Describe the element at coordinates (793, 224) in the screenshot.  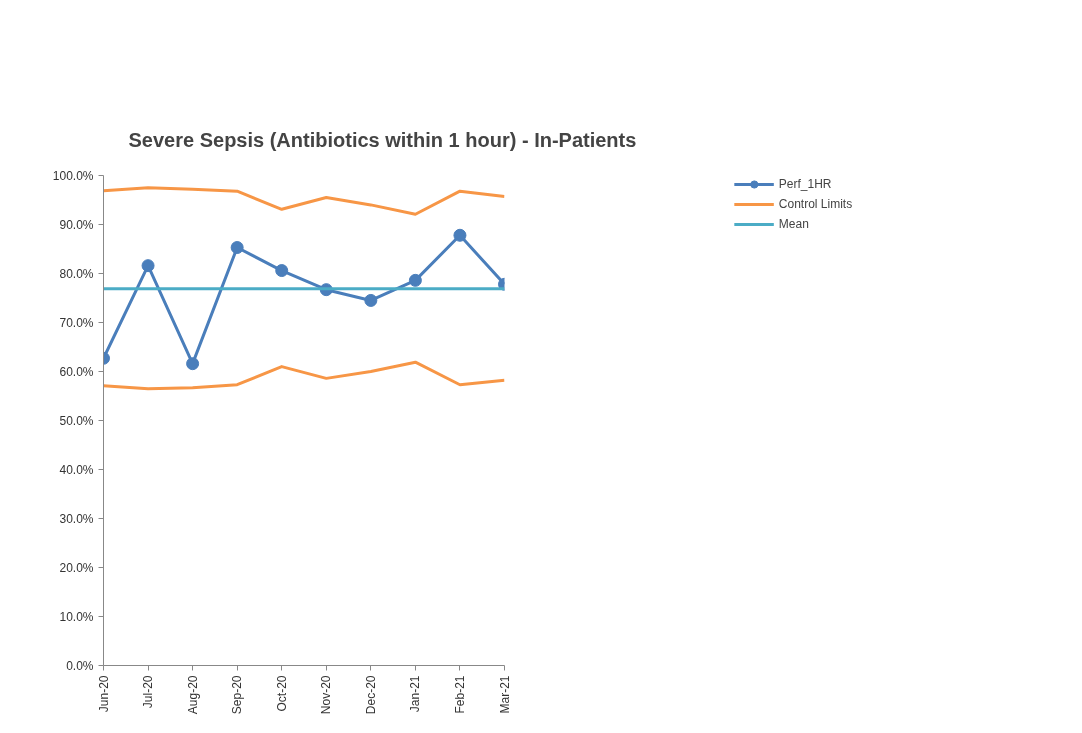
I see `legend-label: Mean` at that location.